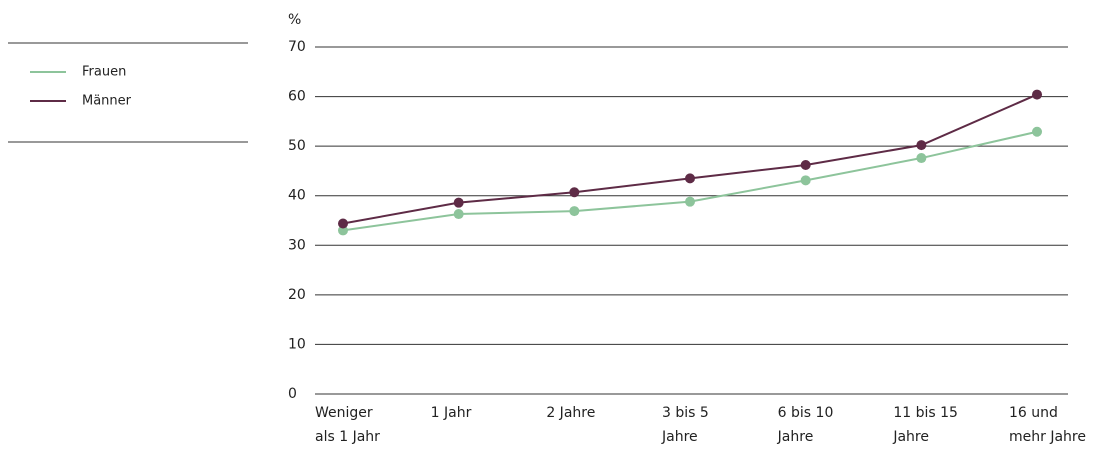 This screenshot has width=1106, height=450. Describe the element at coordinates (451, 413) in the screenshot. I see `x-tick-label: 1 Jahr` at that location.